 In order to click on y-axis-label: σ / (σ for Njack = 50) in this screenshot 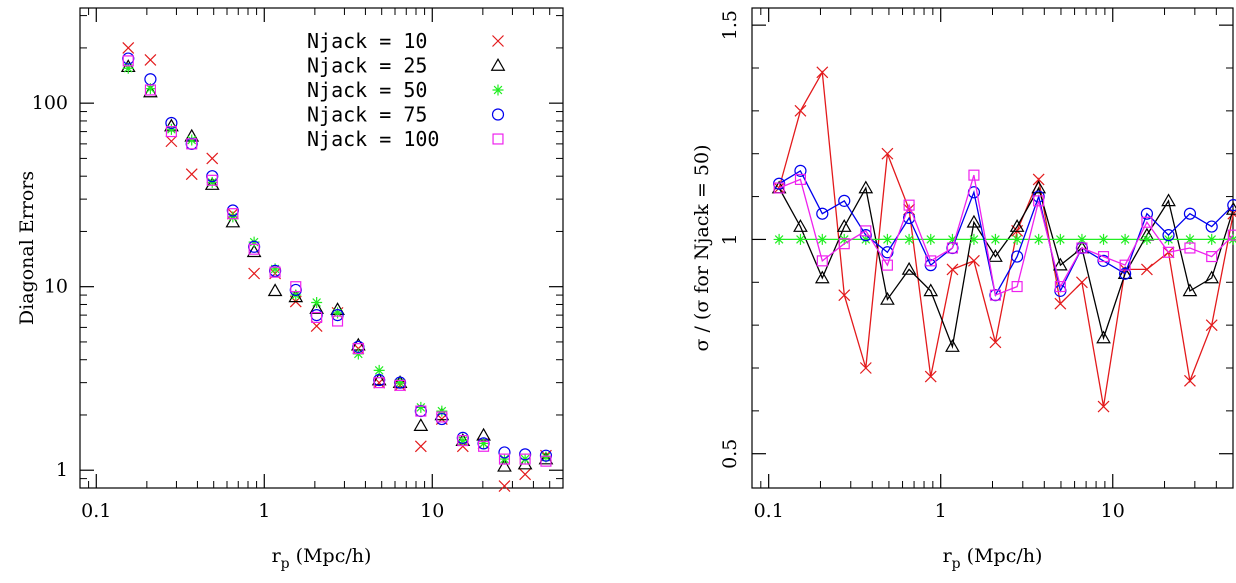, I will do `click(702, 247)`.